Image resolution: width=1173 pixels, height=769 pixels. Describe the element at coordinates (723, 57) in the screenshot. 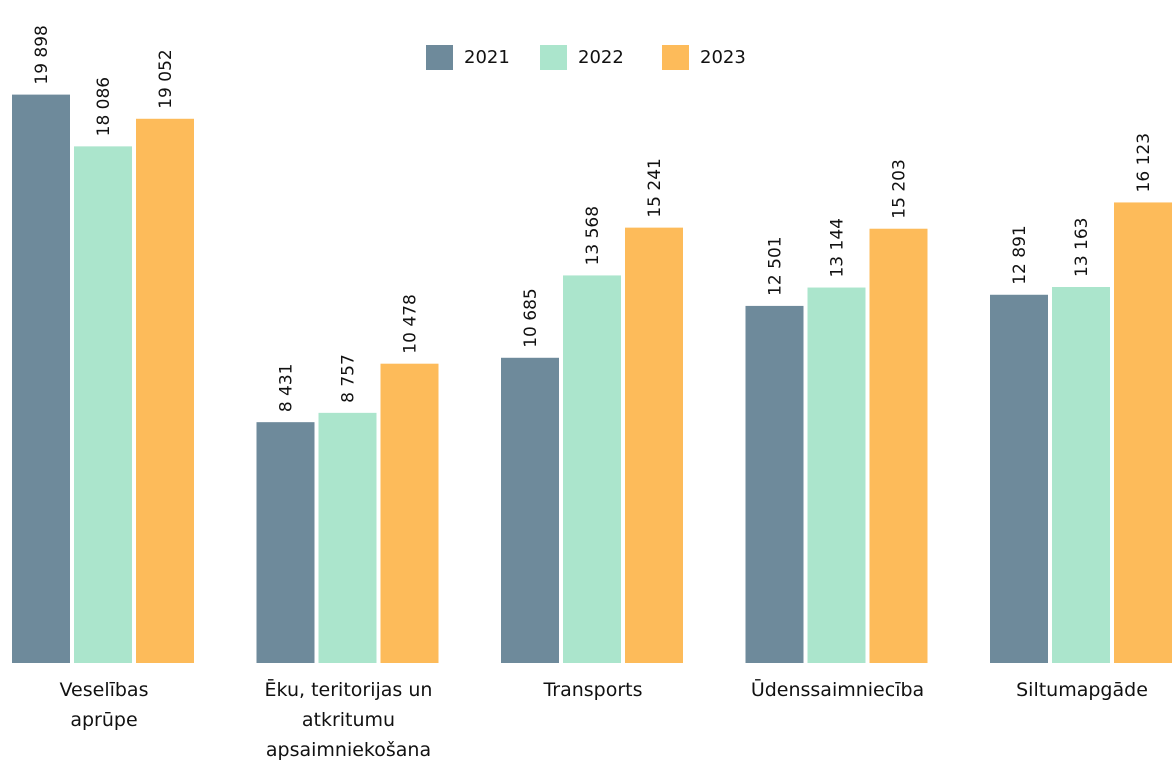

I see `legend-label: 2023` at that location.